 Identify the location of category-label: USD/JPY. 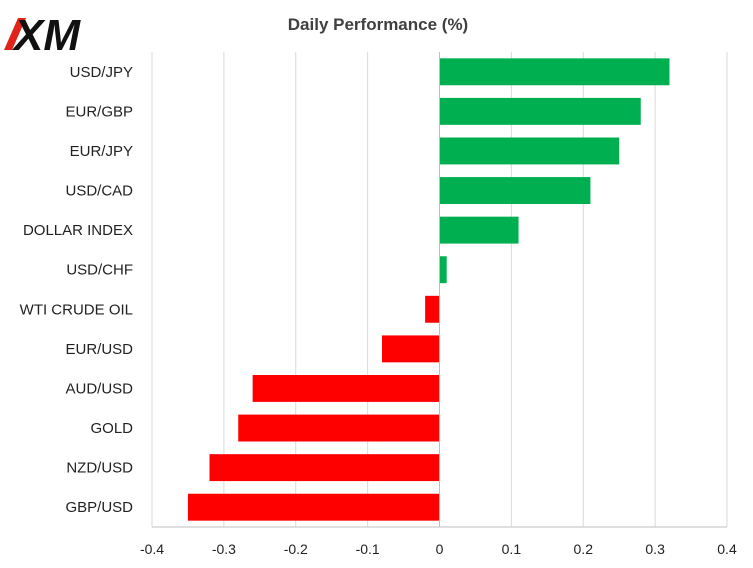
(101, 72).